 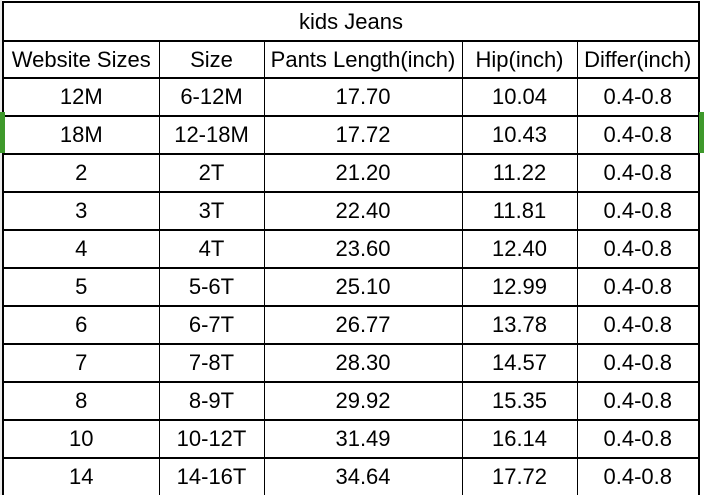 I want to click on table-cell: 21.20, so click(x=363, y=173).